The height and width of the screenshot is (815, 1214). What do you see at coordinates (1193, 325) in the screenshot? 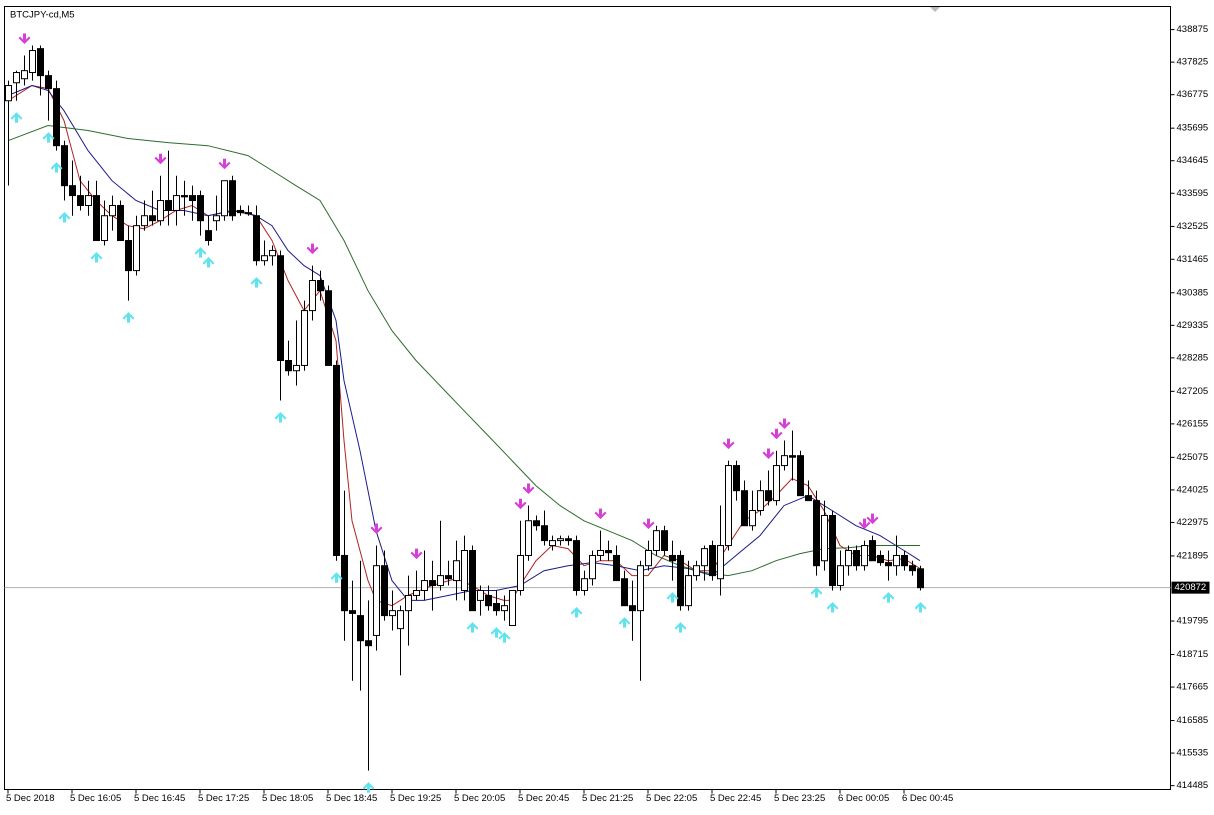
I see `y-tick-label: 429335` at bounding box center [1193, 325].